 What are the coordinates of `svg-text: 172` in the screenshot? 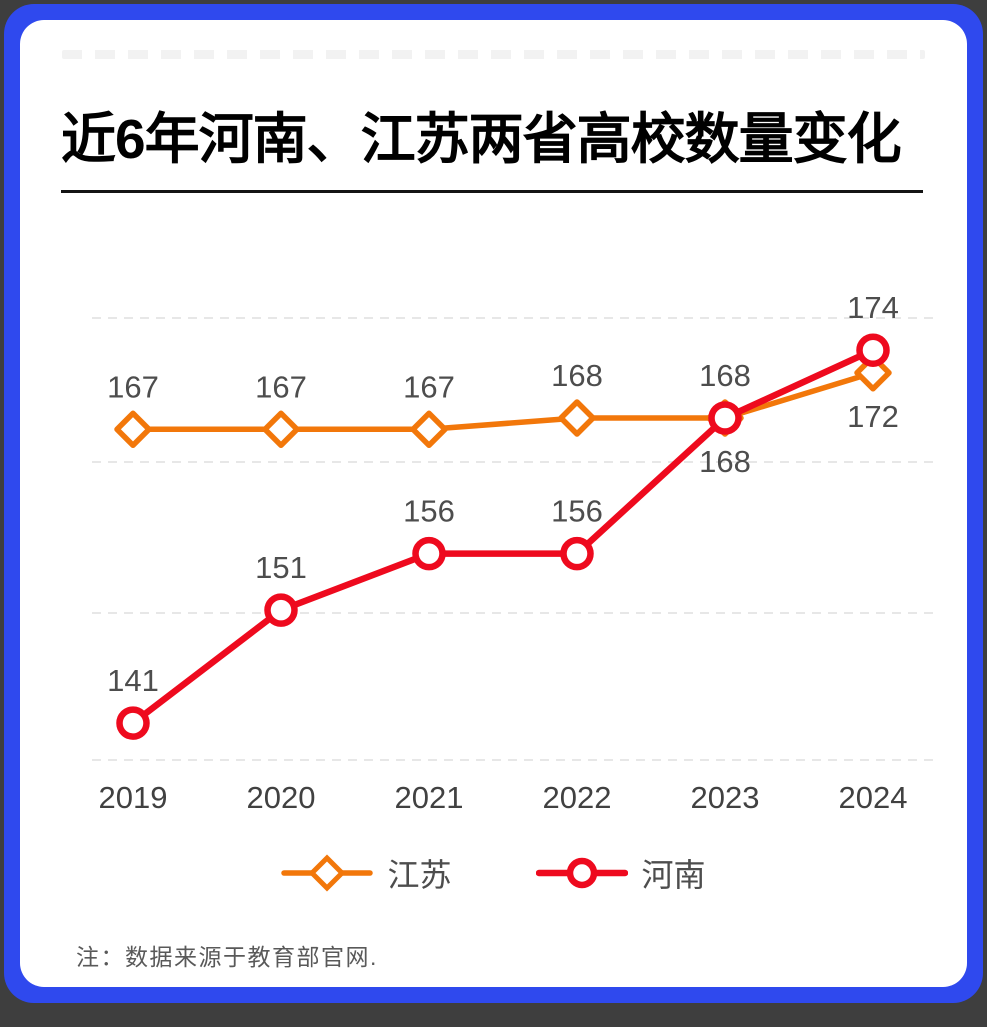 It's located at (873, 416).